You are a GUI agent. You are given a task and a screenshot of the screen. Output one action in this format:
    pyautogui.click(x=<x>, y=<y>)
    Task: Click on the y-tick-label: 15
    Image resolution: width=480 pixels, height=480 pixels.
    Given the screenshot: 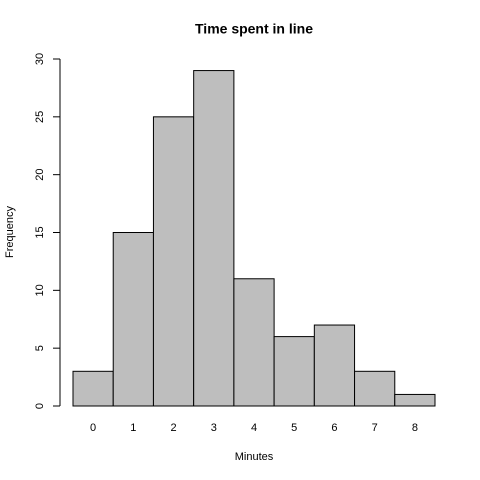 What is the action you would take?
    pyautogui.click(x=40, y=232)
    